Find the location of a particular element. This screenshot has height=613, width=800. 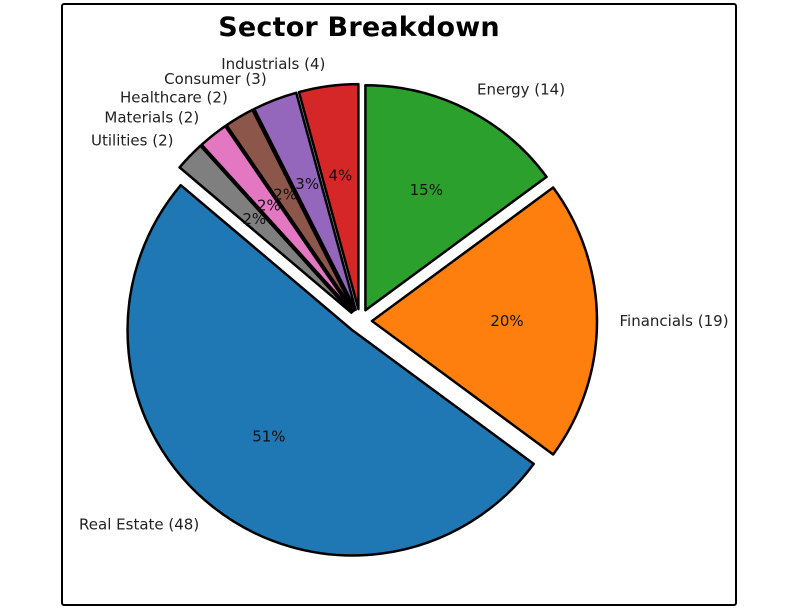

pie-slice-consumer is located at coordinates (304, 201).